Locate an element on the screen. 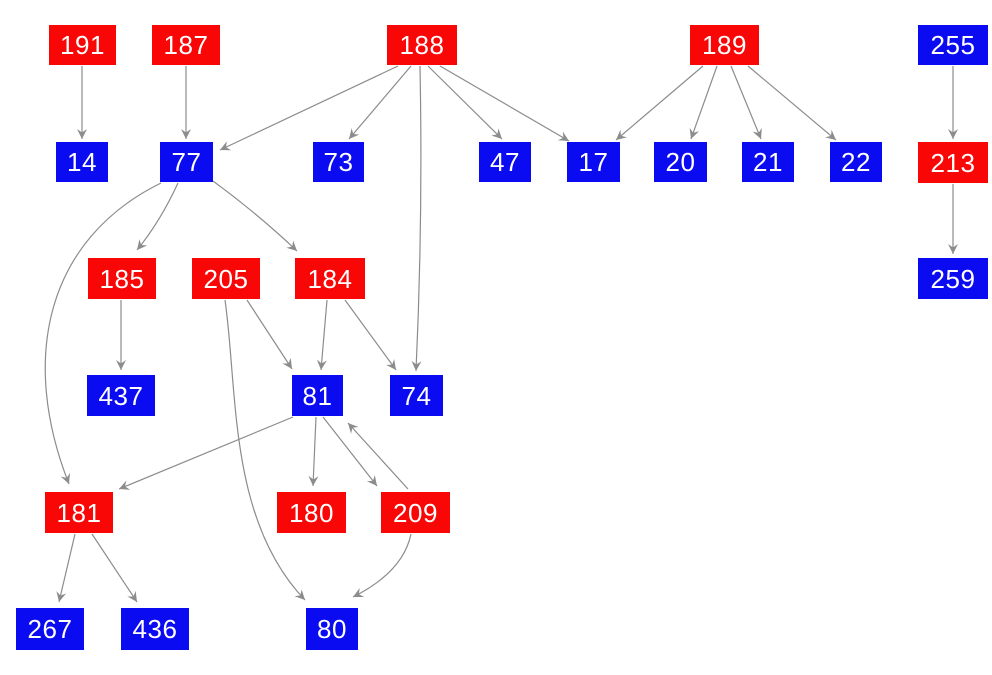  node-17: 17 is located at coordinates (593, 162).